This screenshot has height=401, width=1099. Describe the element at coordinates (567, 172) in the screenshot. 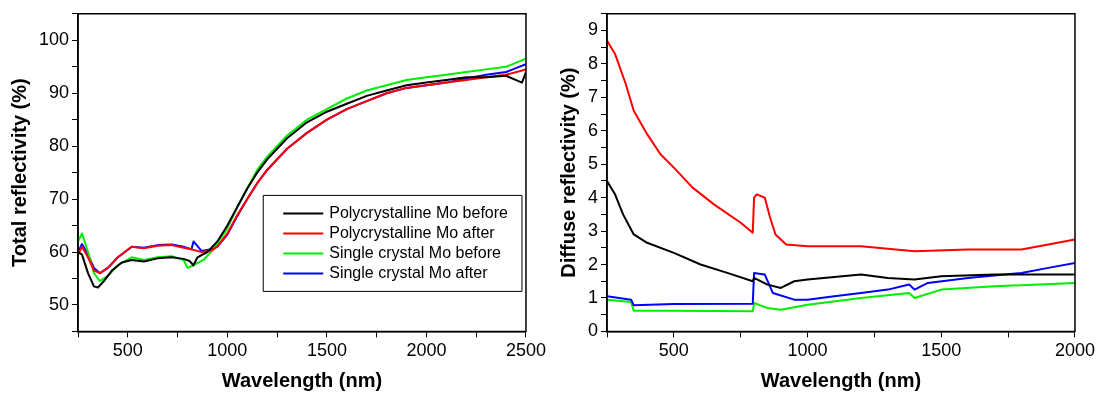

I see `y-axis-title: Diffuse reflectivity (%)` at that location.